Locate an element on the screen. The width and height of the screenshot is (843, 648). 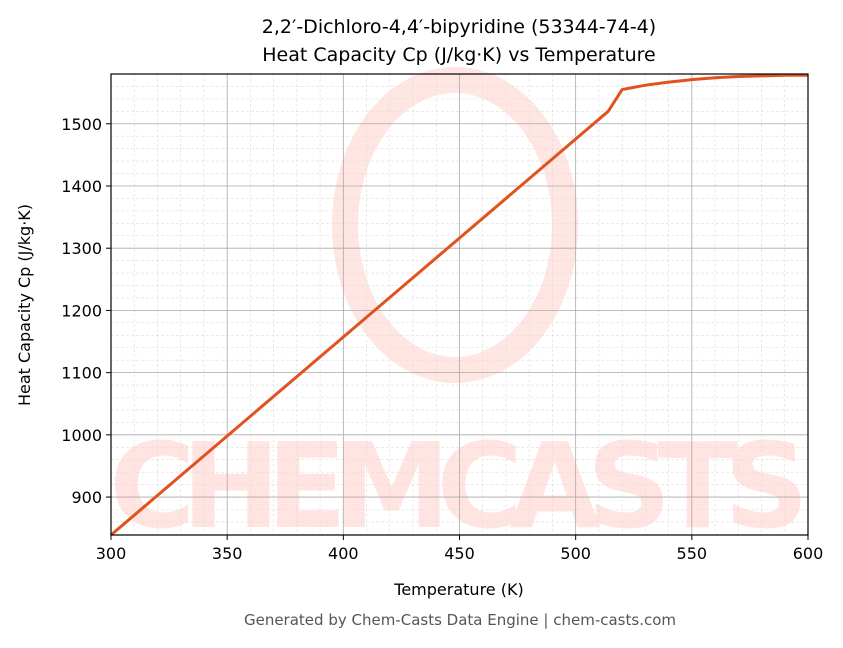
chart-subtitle: Heat Capacity Cp (J/kg·K) vs Temperature is located at coordinates (459, 55).